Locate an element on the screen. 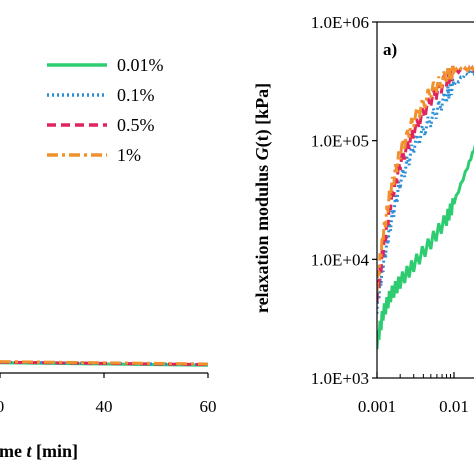  right-y-axis-label-paren: (t) is located at coordinates (262, 138).